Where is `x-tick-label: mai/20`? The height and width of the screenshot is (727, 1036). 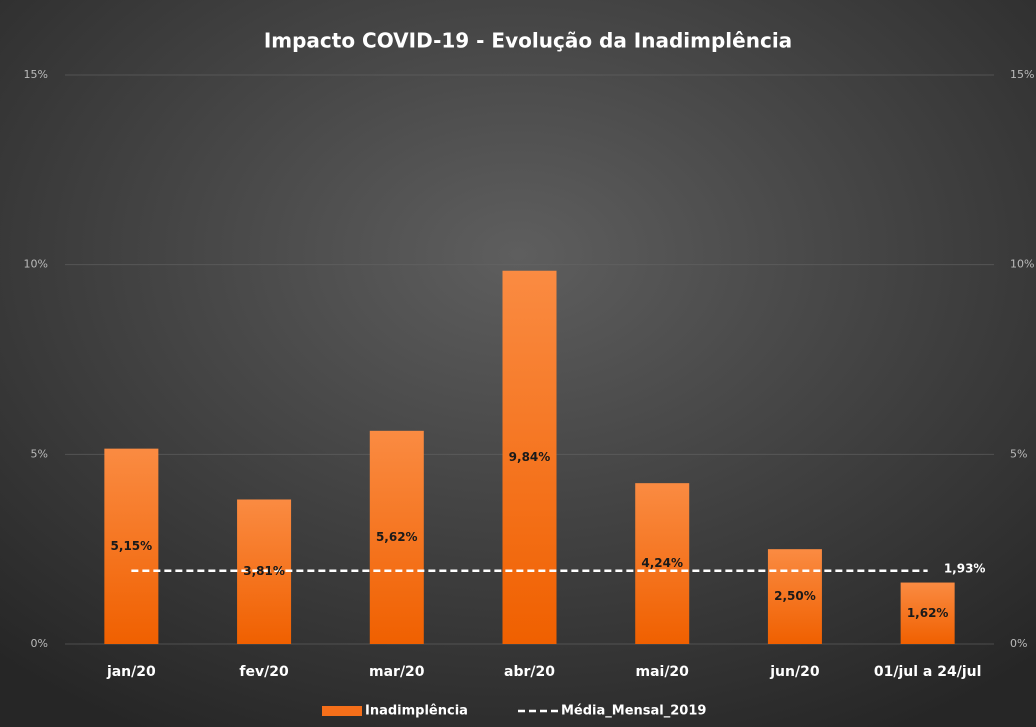
x-tick-label: mai/20 is located at coordinates (662, 672).